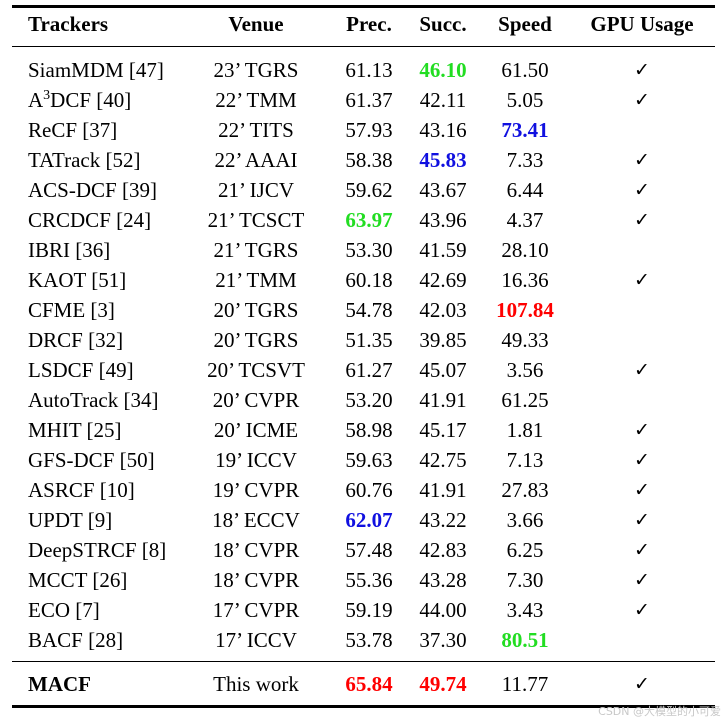 This screenshot has height=722, width=727. I want to click on tracker-name: BACF [28], so click(76, 640).